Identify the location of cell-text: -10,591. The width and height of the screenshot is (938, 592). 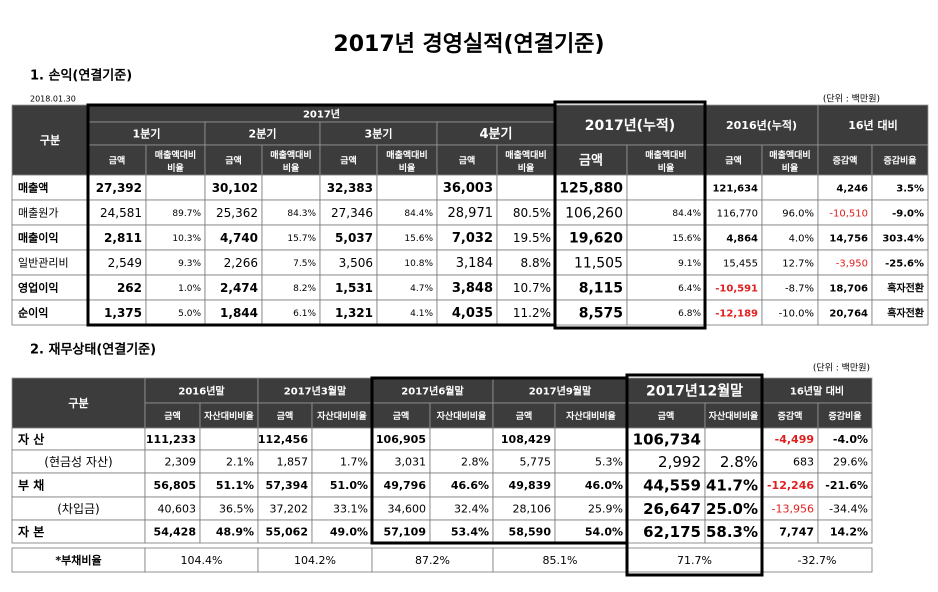
(736, 289).